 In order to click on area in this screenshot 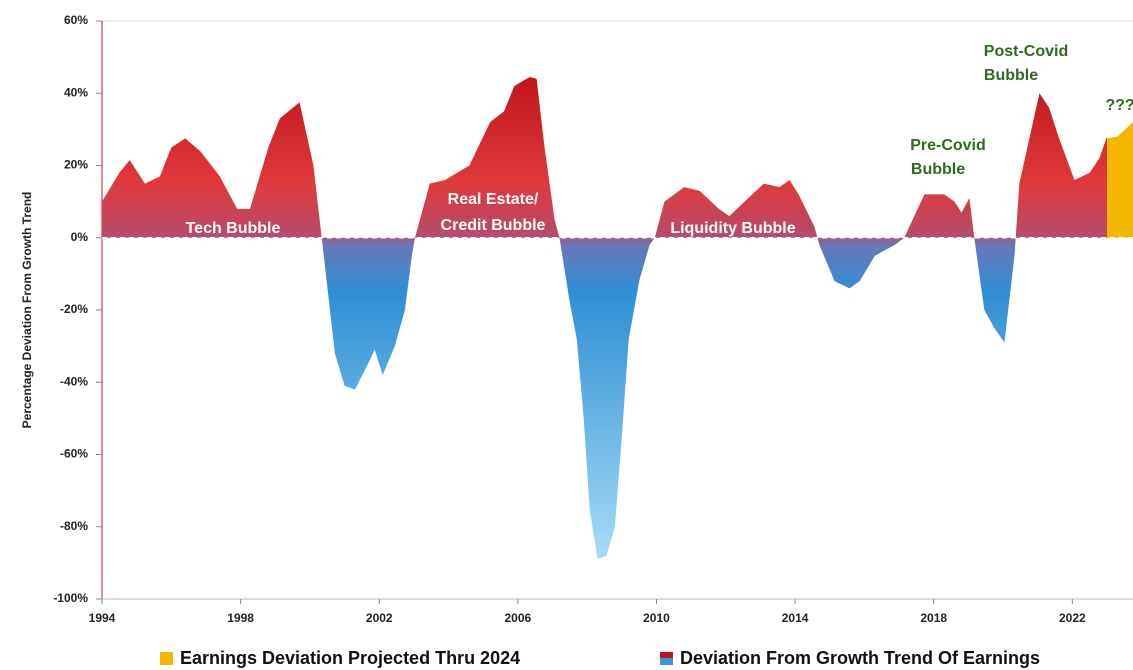, I will do `click(1120, 180)`.